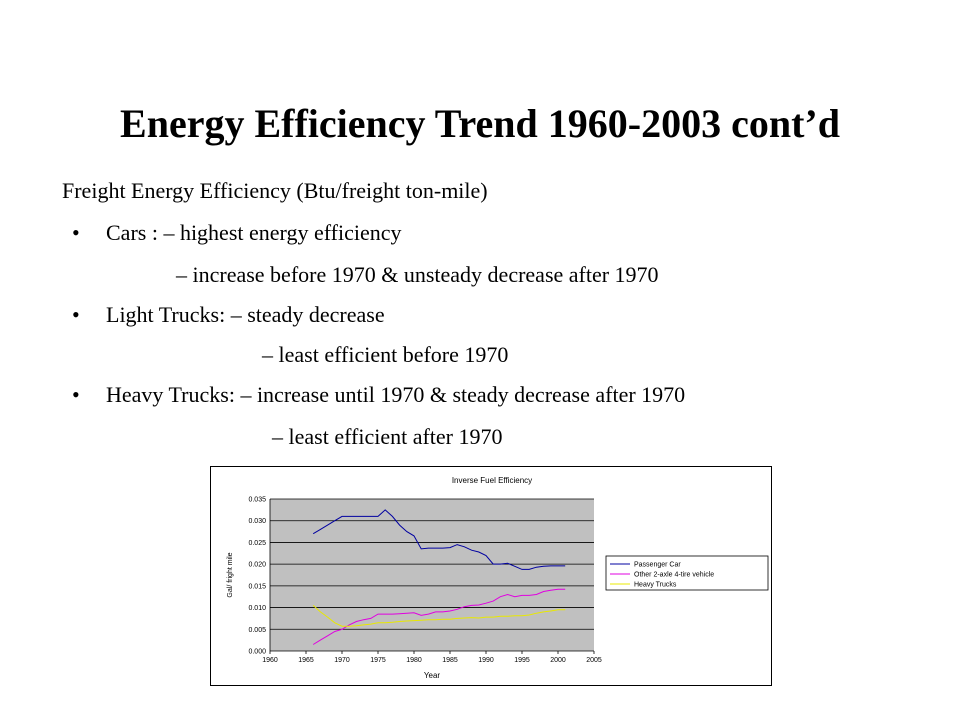  What do you see at coordinates (414, 660) in the screenshot?
I see `x-tick-label: 1980` at bounding box center [414, 660].